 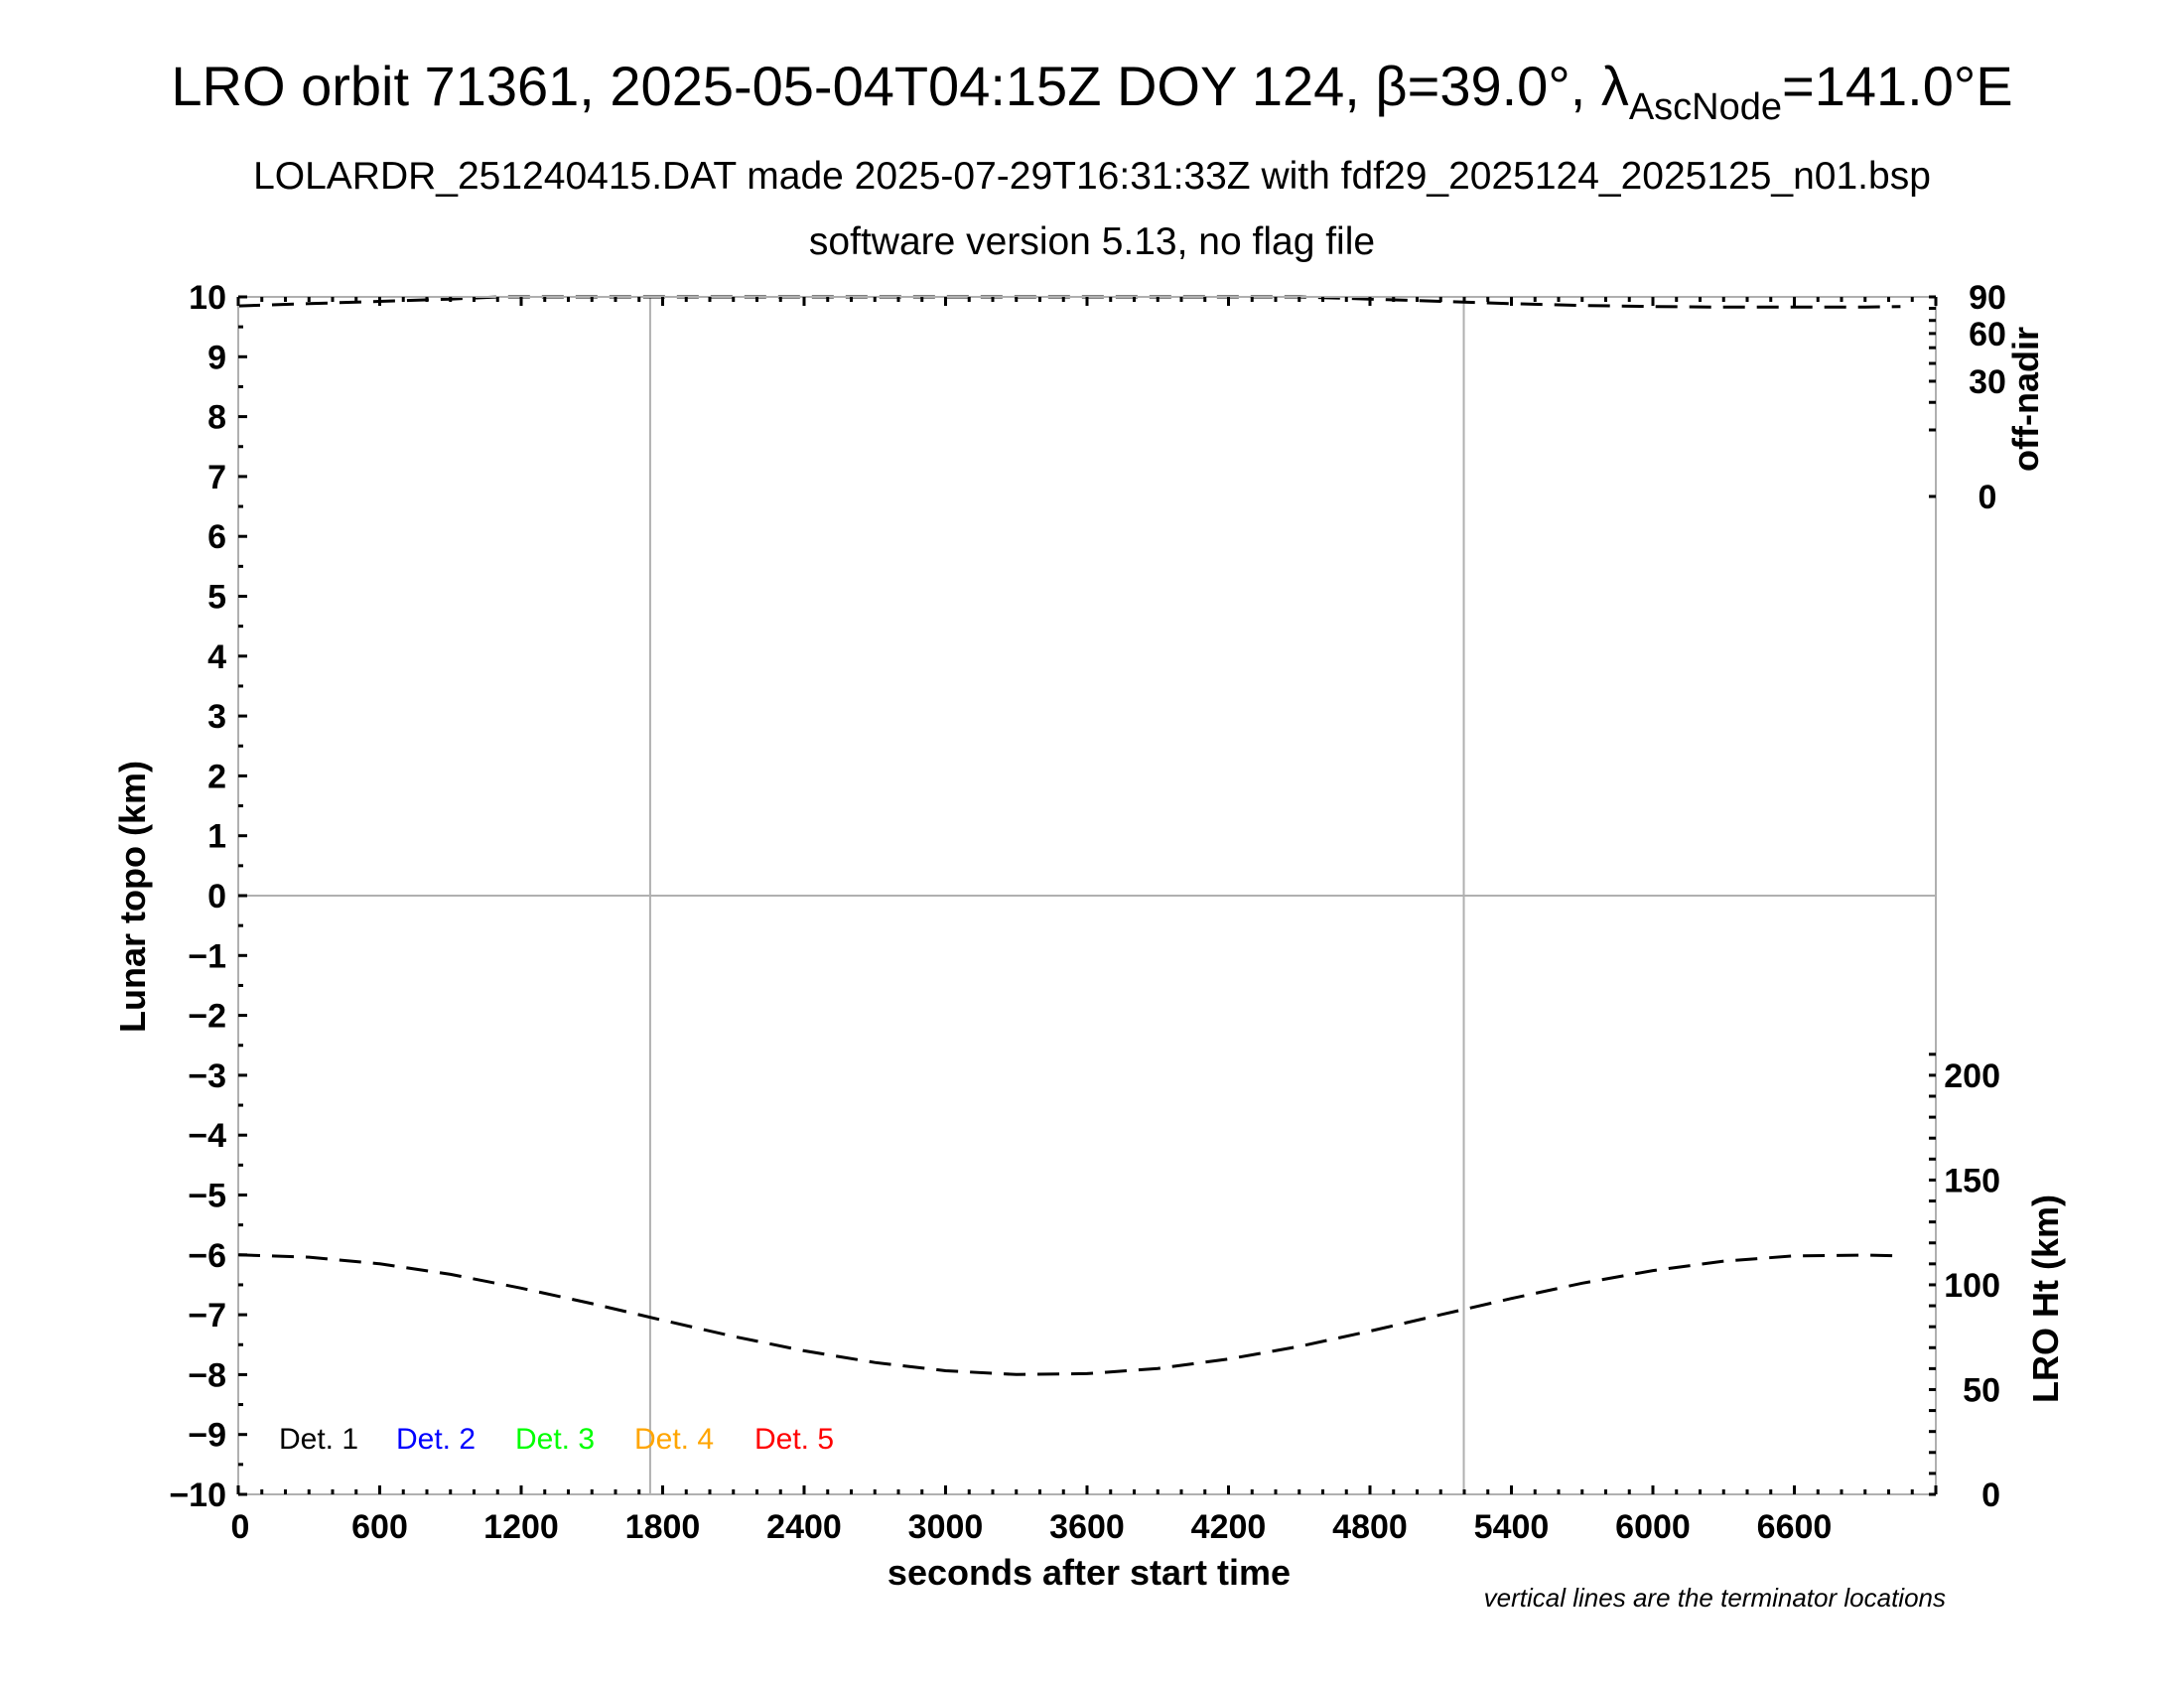 What do you see at coordinates (1981, 1390) in the screenshot?
I see `ht-tick-label: 50` at bounding box center [1981, 1390].